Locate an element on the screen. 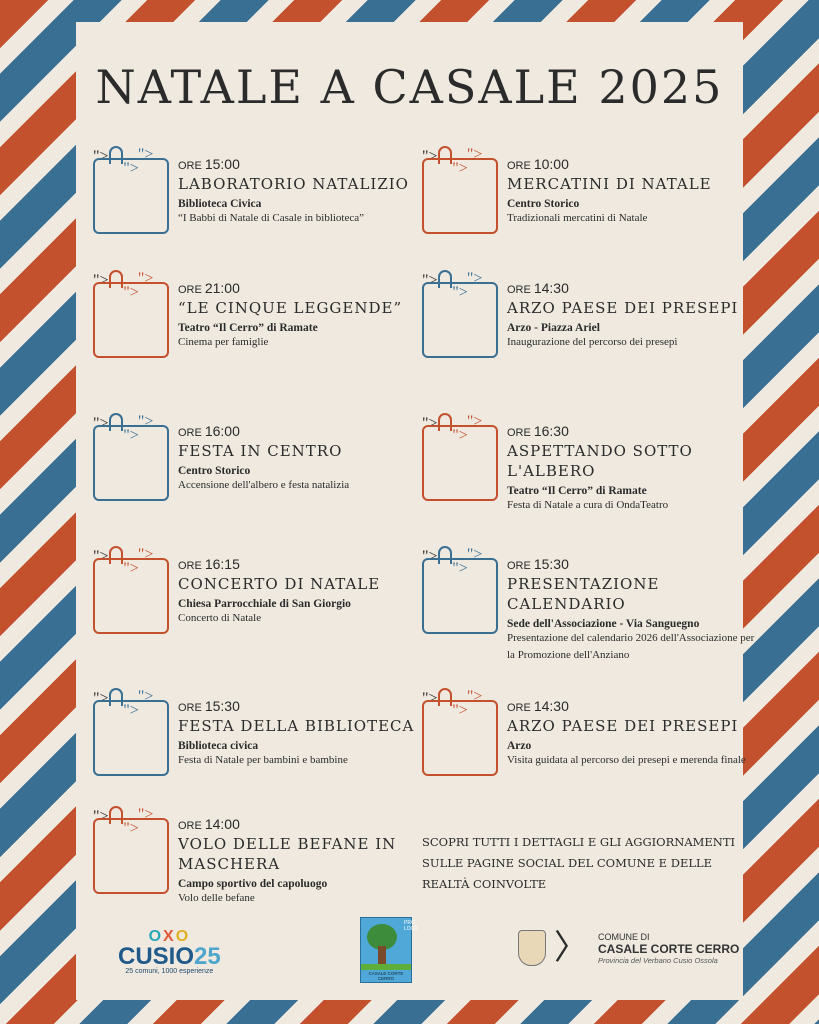 Image resolution: width=819 pixels, height=1024 pixels. proloco-logo: PRO LOCO CASALE CORTE CERRO is located at coordinates (389, 950).